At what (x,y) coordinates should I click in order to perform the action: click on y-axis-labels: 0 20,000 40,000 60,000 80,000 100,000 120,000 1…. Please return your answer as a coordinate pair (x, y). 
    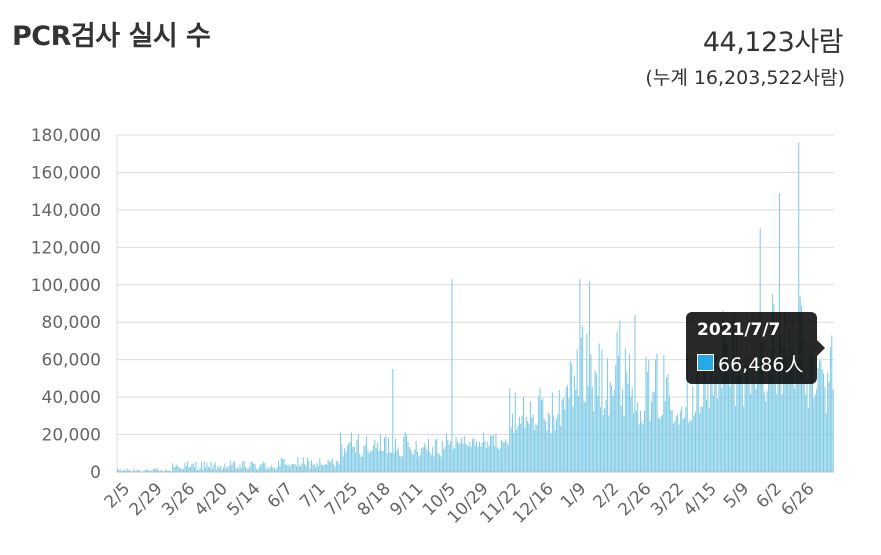
    Looking at the image, I should click on (66, 304).